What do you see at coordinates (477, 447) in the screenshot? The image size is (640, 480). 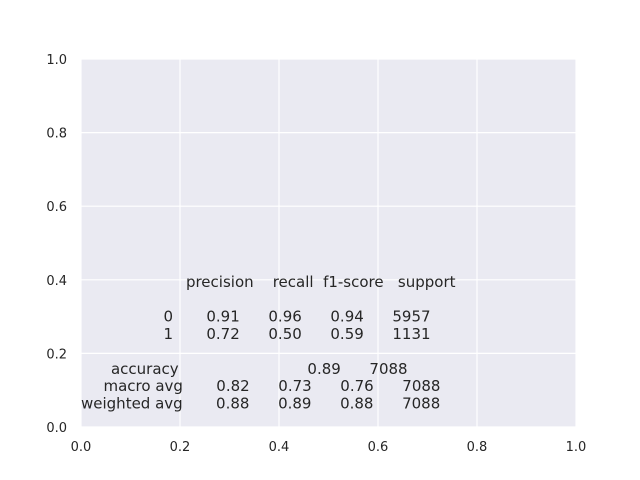 I see `x-tick-label: 0.8` at bounding box center [477, 447].